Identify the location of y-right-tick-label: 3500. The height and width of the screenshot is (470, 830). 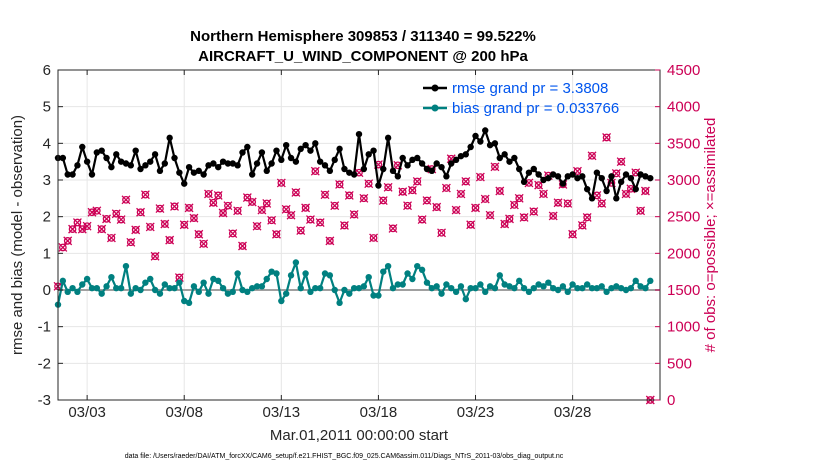
(683, 143).